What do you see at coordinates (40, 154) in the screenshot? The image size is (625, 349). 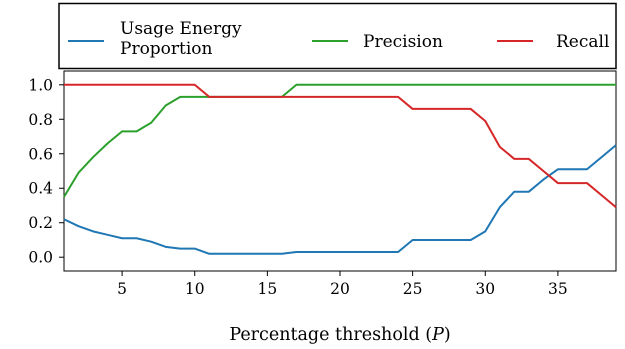 I see `y-tick-label: 0.6` at bounding box center [40, 154].